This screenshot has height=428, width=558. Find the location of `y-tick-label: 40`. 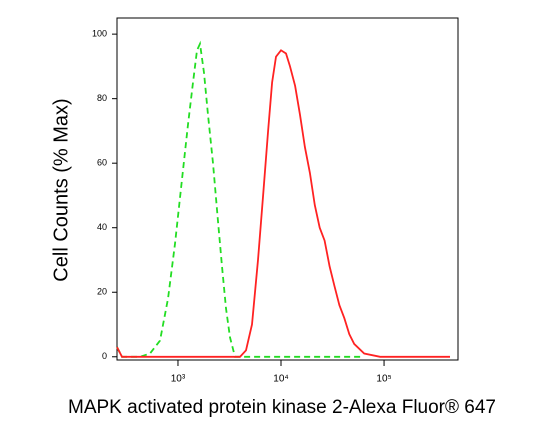

y-tick-label: 40 is located at coordinates (102, 227).